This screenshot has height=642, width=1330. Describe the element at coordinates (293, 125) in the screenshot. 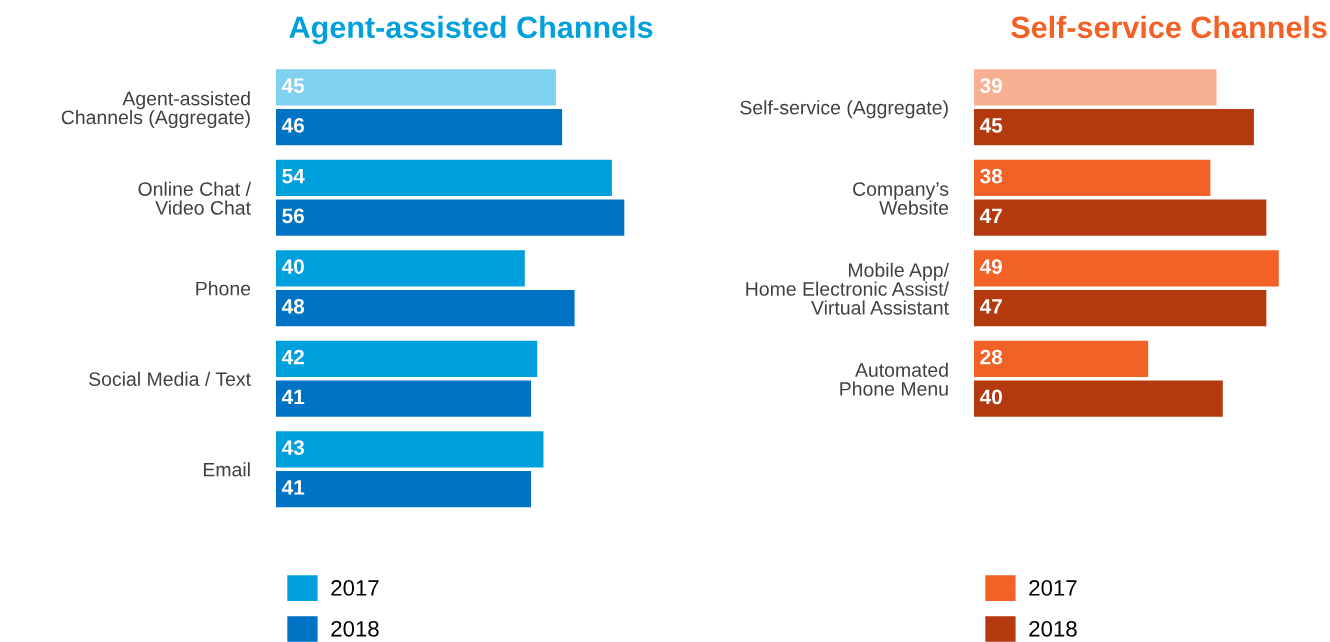

I see `data-label: 46` at that location.